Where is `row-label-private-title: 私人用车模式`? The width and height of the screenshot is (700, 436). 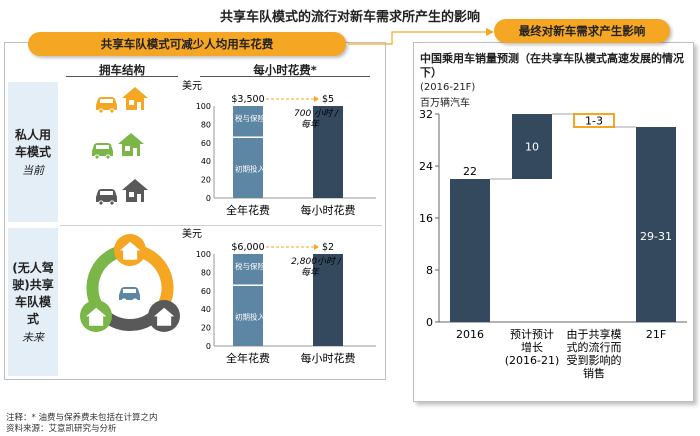
row-label-private-title: 私人用车模式 is located at coordinates (32, 143).